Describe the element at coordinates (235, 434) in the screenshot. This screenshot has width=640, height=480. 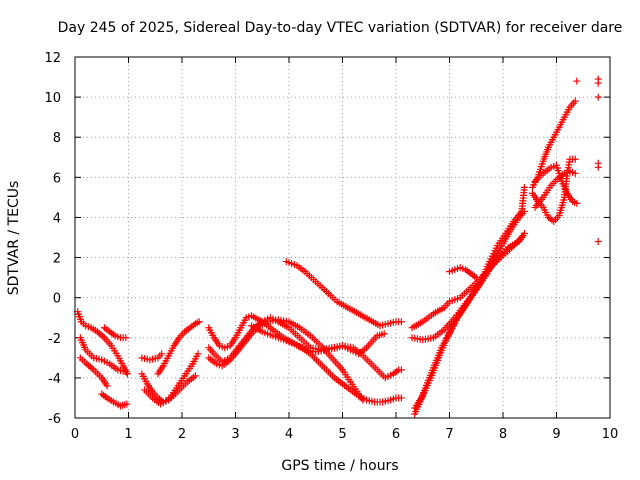
I see `x-tick-label: 3` at that location.